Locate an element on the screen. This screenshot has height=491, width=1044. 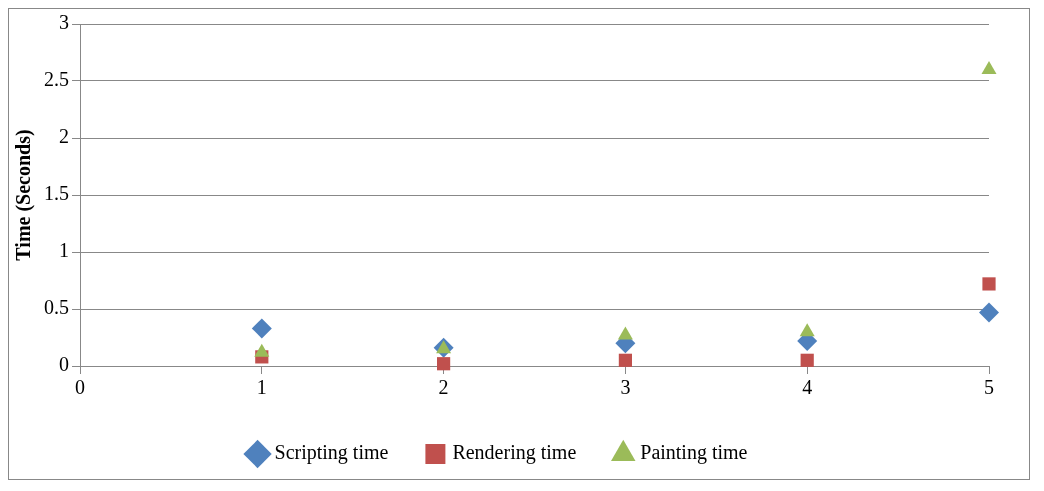
y-tick-label: 0.5 is located at coordinates (56, 307).